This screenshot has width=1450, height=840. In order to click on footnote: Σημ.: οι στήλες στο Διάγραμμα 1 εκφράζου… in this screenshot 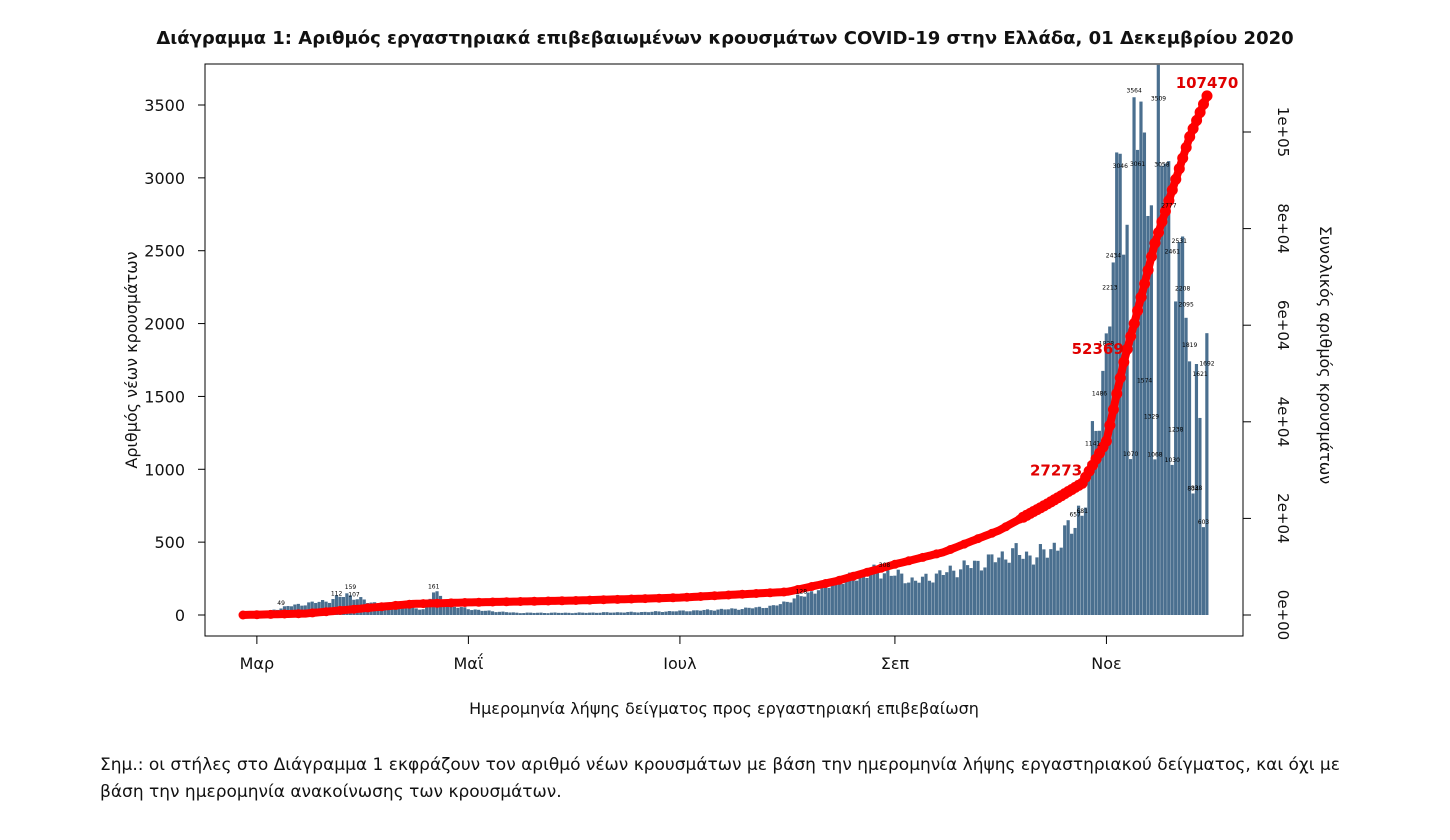, I will do `click(720, 778)`.